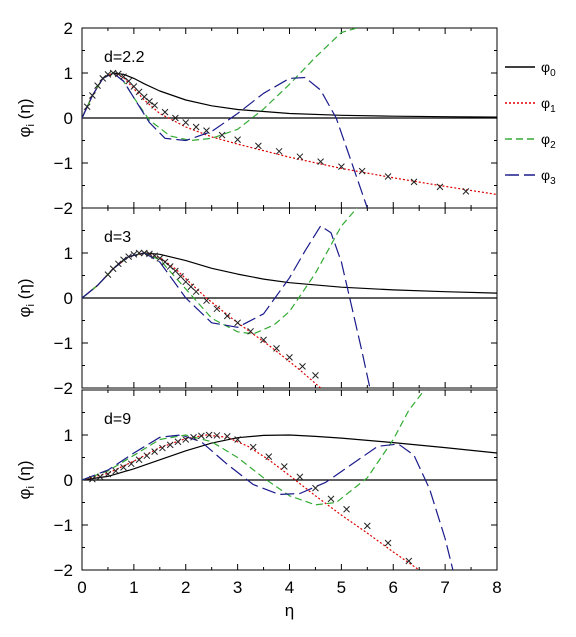 The height and width of the screenshot is (637, 576). Describe the element at coordinates (117, 237) in the screenshot. I see `panel-label: d=3` at that location.